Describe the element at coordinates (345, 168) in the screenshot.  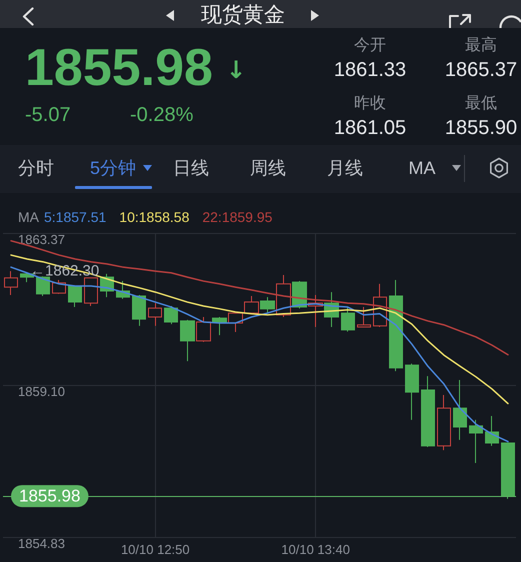
I see `text: 月线` at that location.